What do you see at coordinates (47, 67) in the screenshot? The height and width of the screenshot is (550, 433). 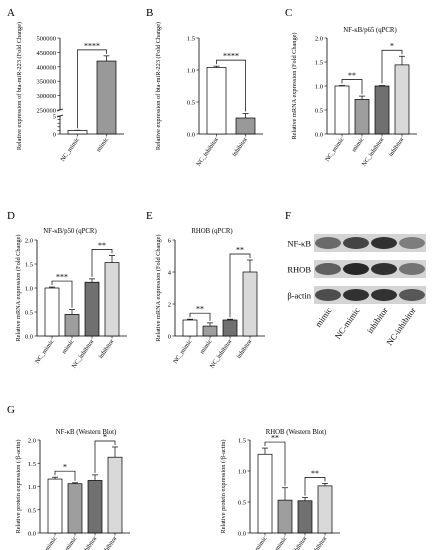 I see `y-tick-label: 400000` at bounding box center [47, 67].